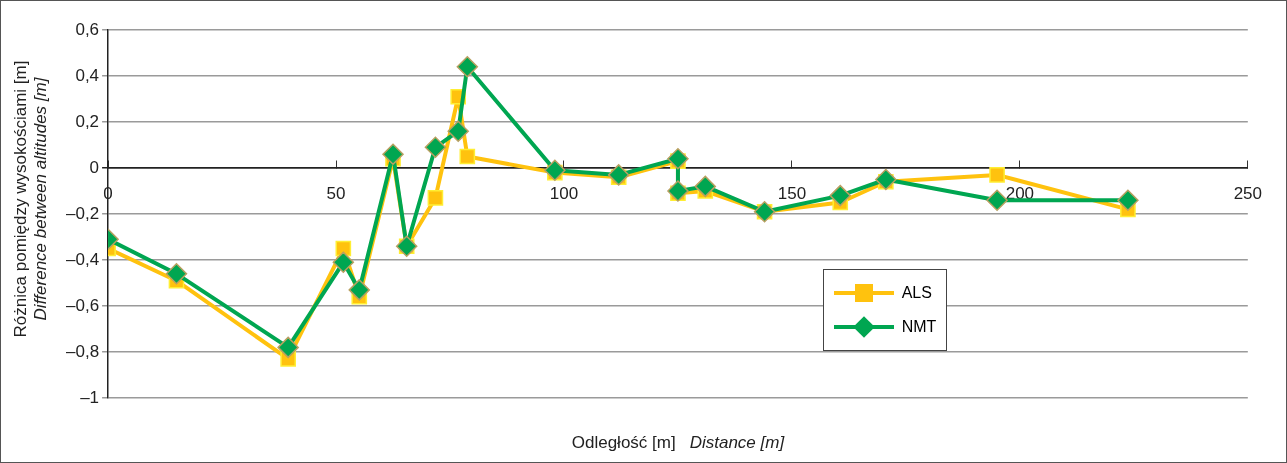 The width and height of the screenshot is (1287, 463). I want to click on y-tick-label: 0,6, so click(87, 29).